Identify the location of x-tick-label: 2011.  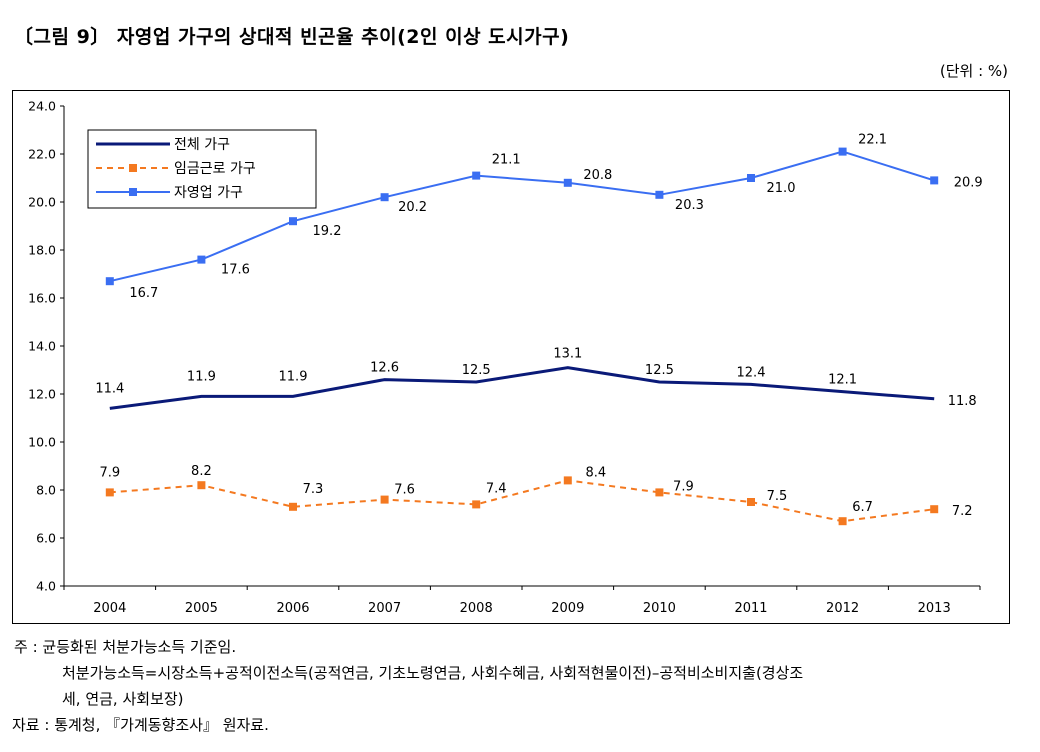
(750, 608).